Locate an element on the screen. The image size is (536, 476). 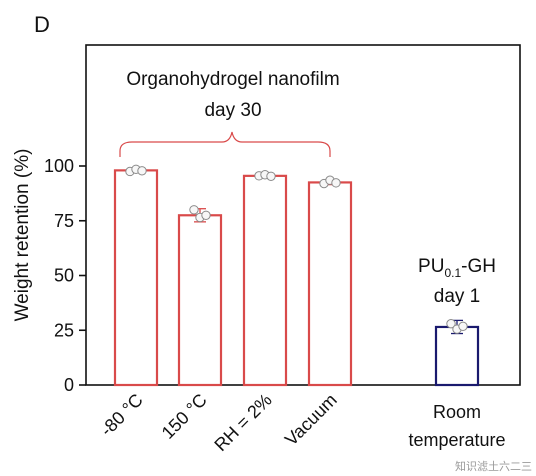
x-axis-labels: -80 °C 150 °C RH = 2% Vacuum Room temperature is located at coordinates (300, 422).